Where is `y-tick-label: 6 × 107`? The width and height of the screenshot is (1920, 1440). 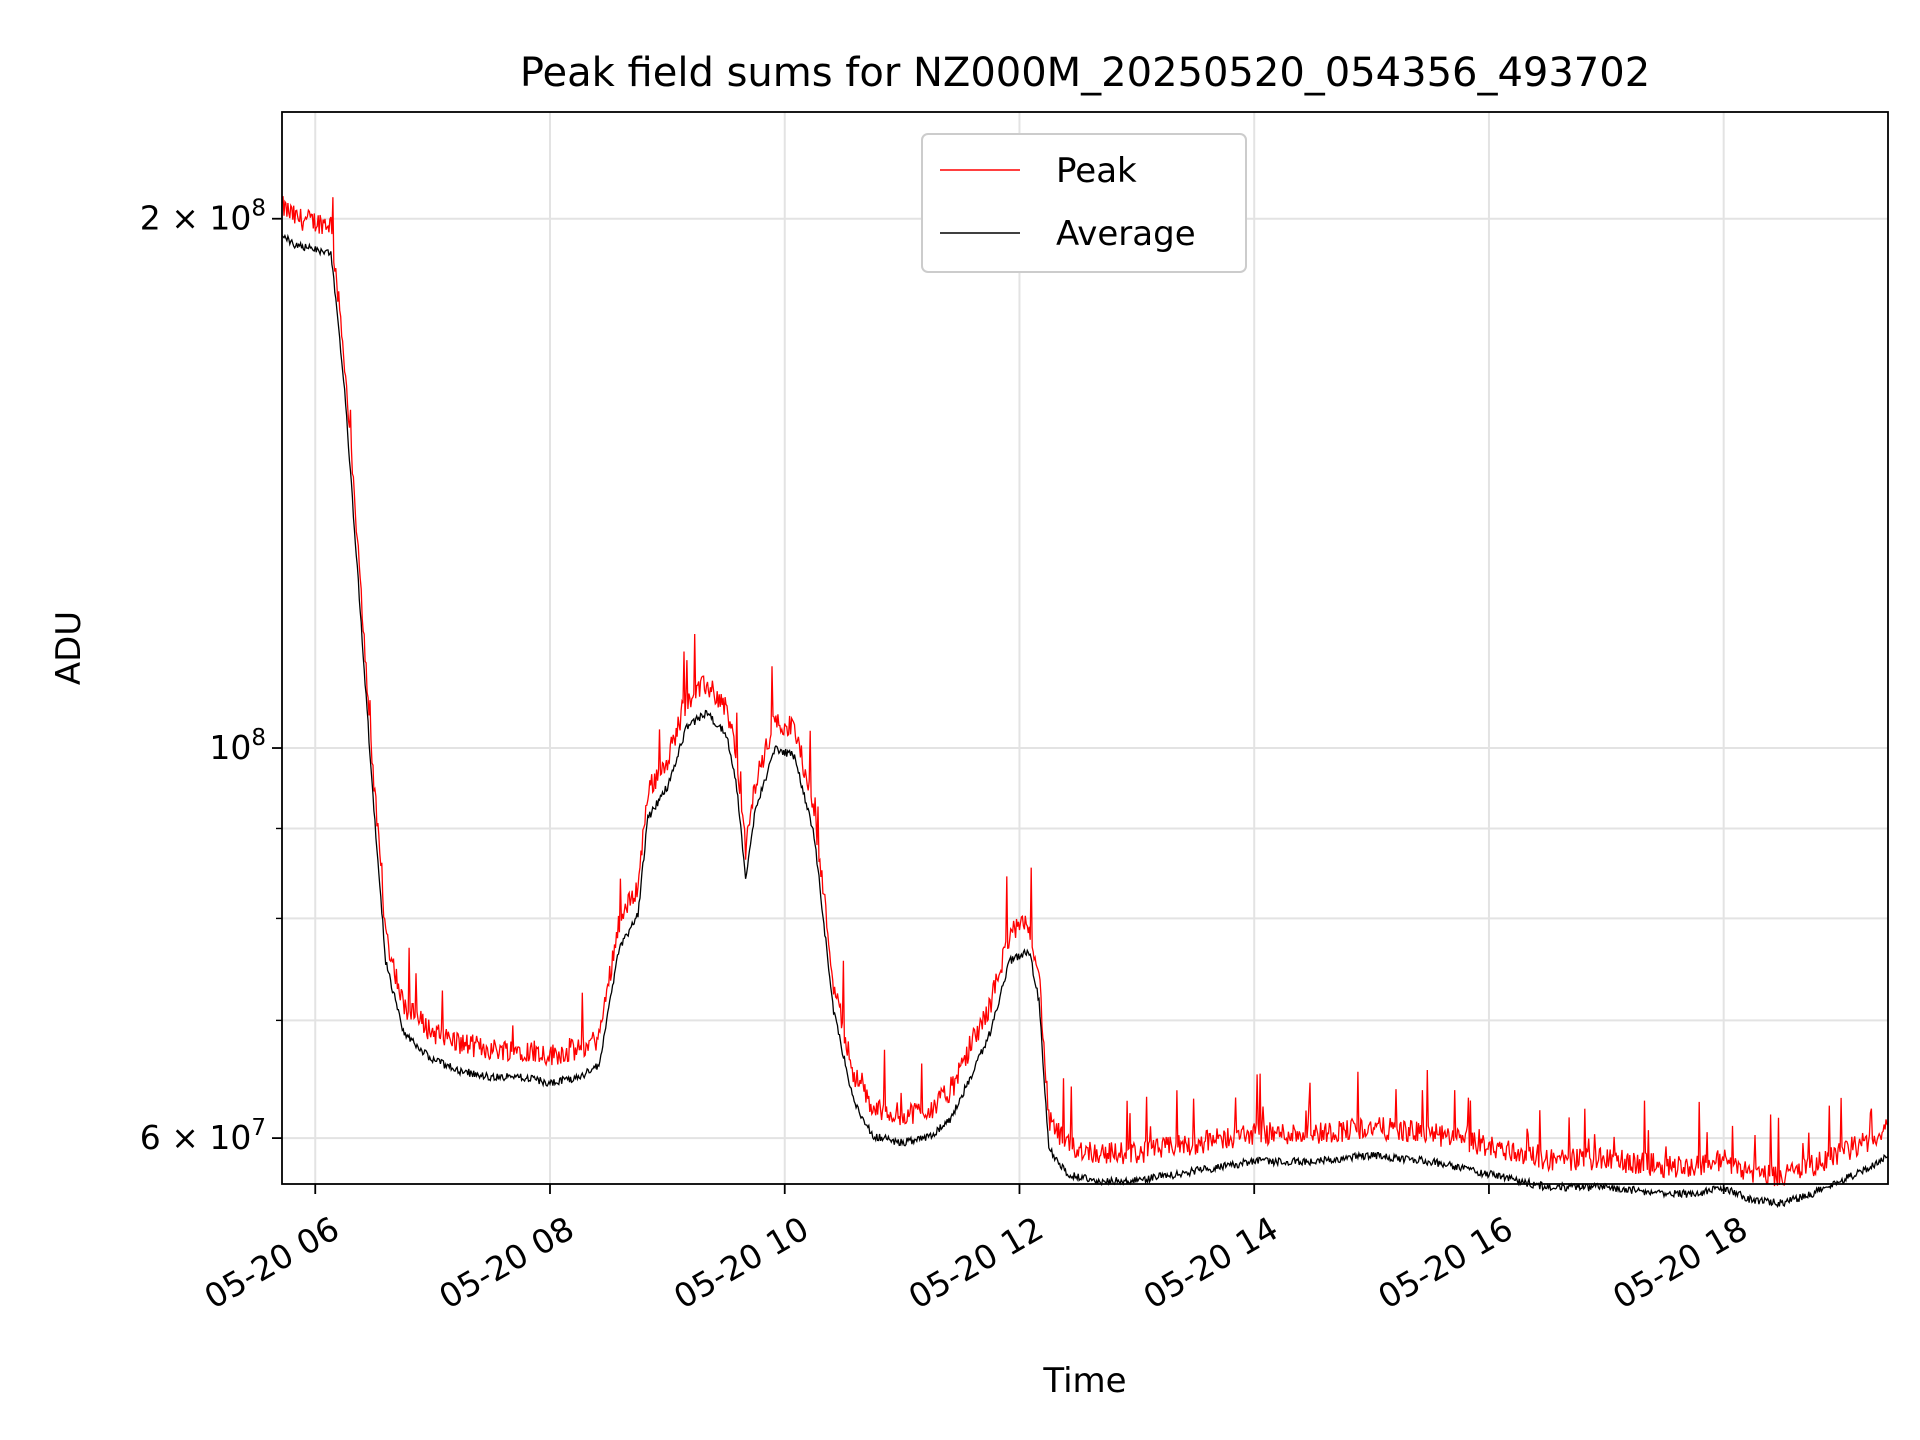
y-tick-label: 6 × 107 is located at coordinates (203, 1136).